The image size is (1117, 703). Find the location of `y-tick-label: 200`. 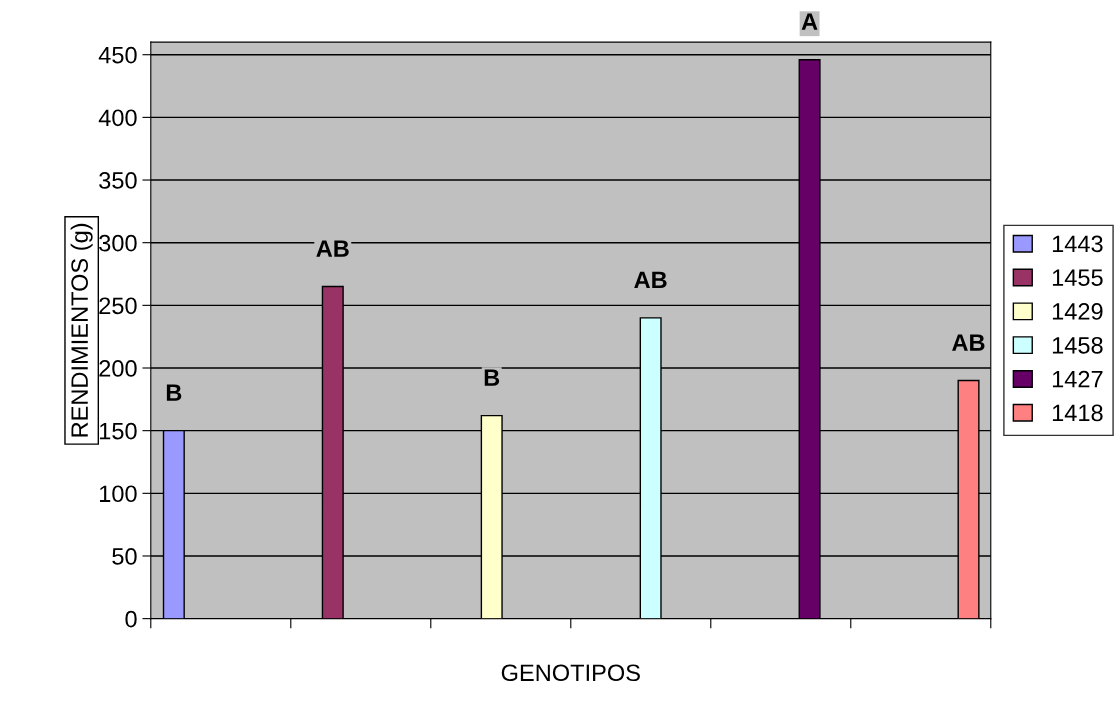

y-tick-label: 200 is located at coordinates (118, 368).